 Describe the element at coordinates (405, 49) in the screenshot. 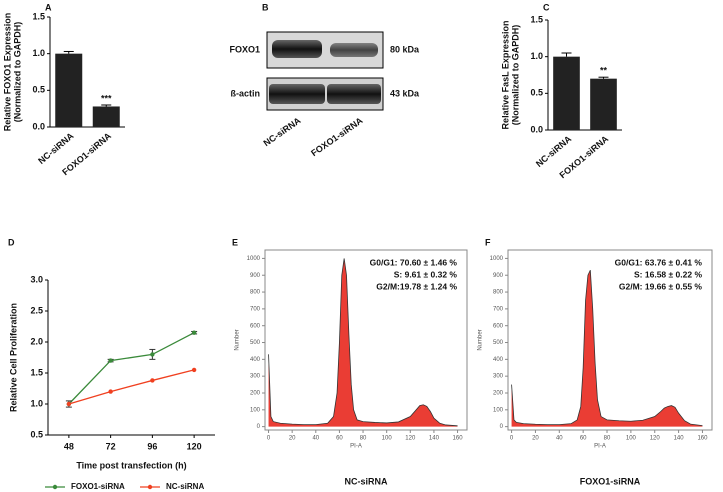

I see `size-label: 80 kDa` at that location.